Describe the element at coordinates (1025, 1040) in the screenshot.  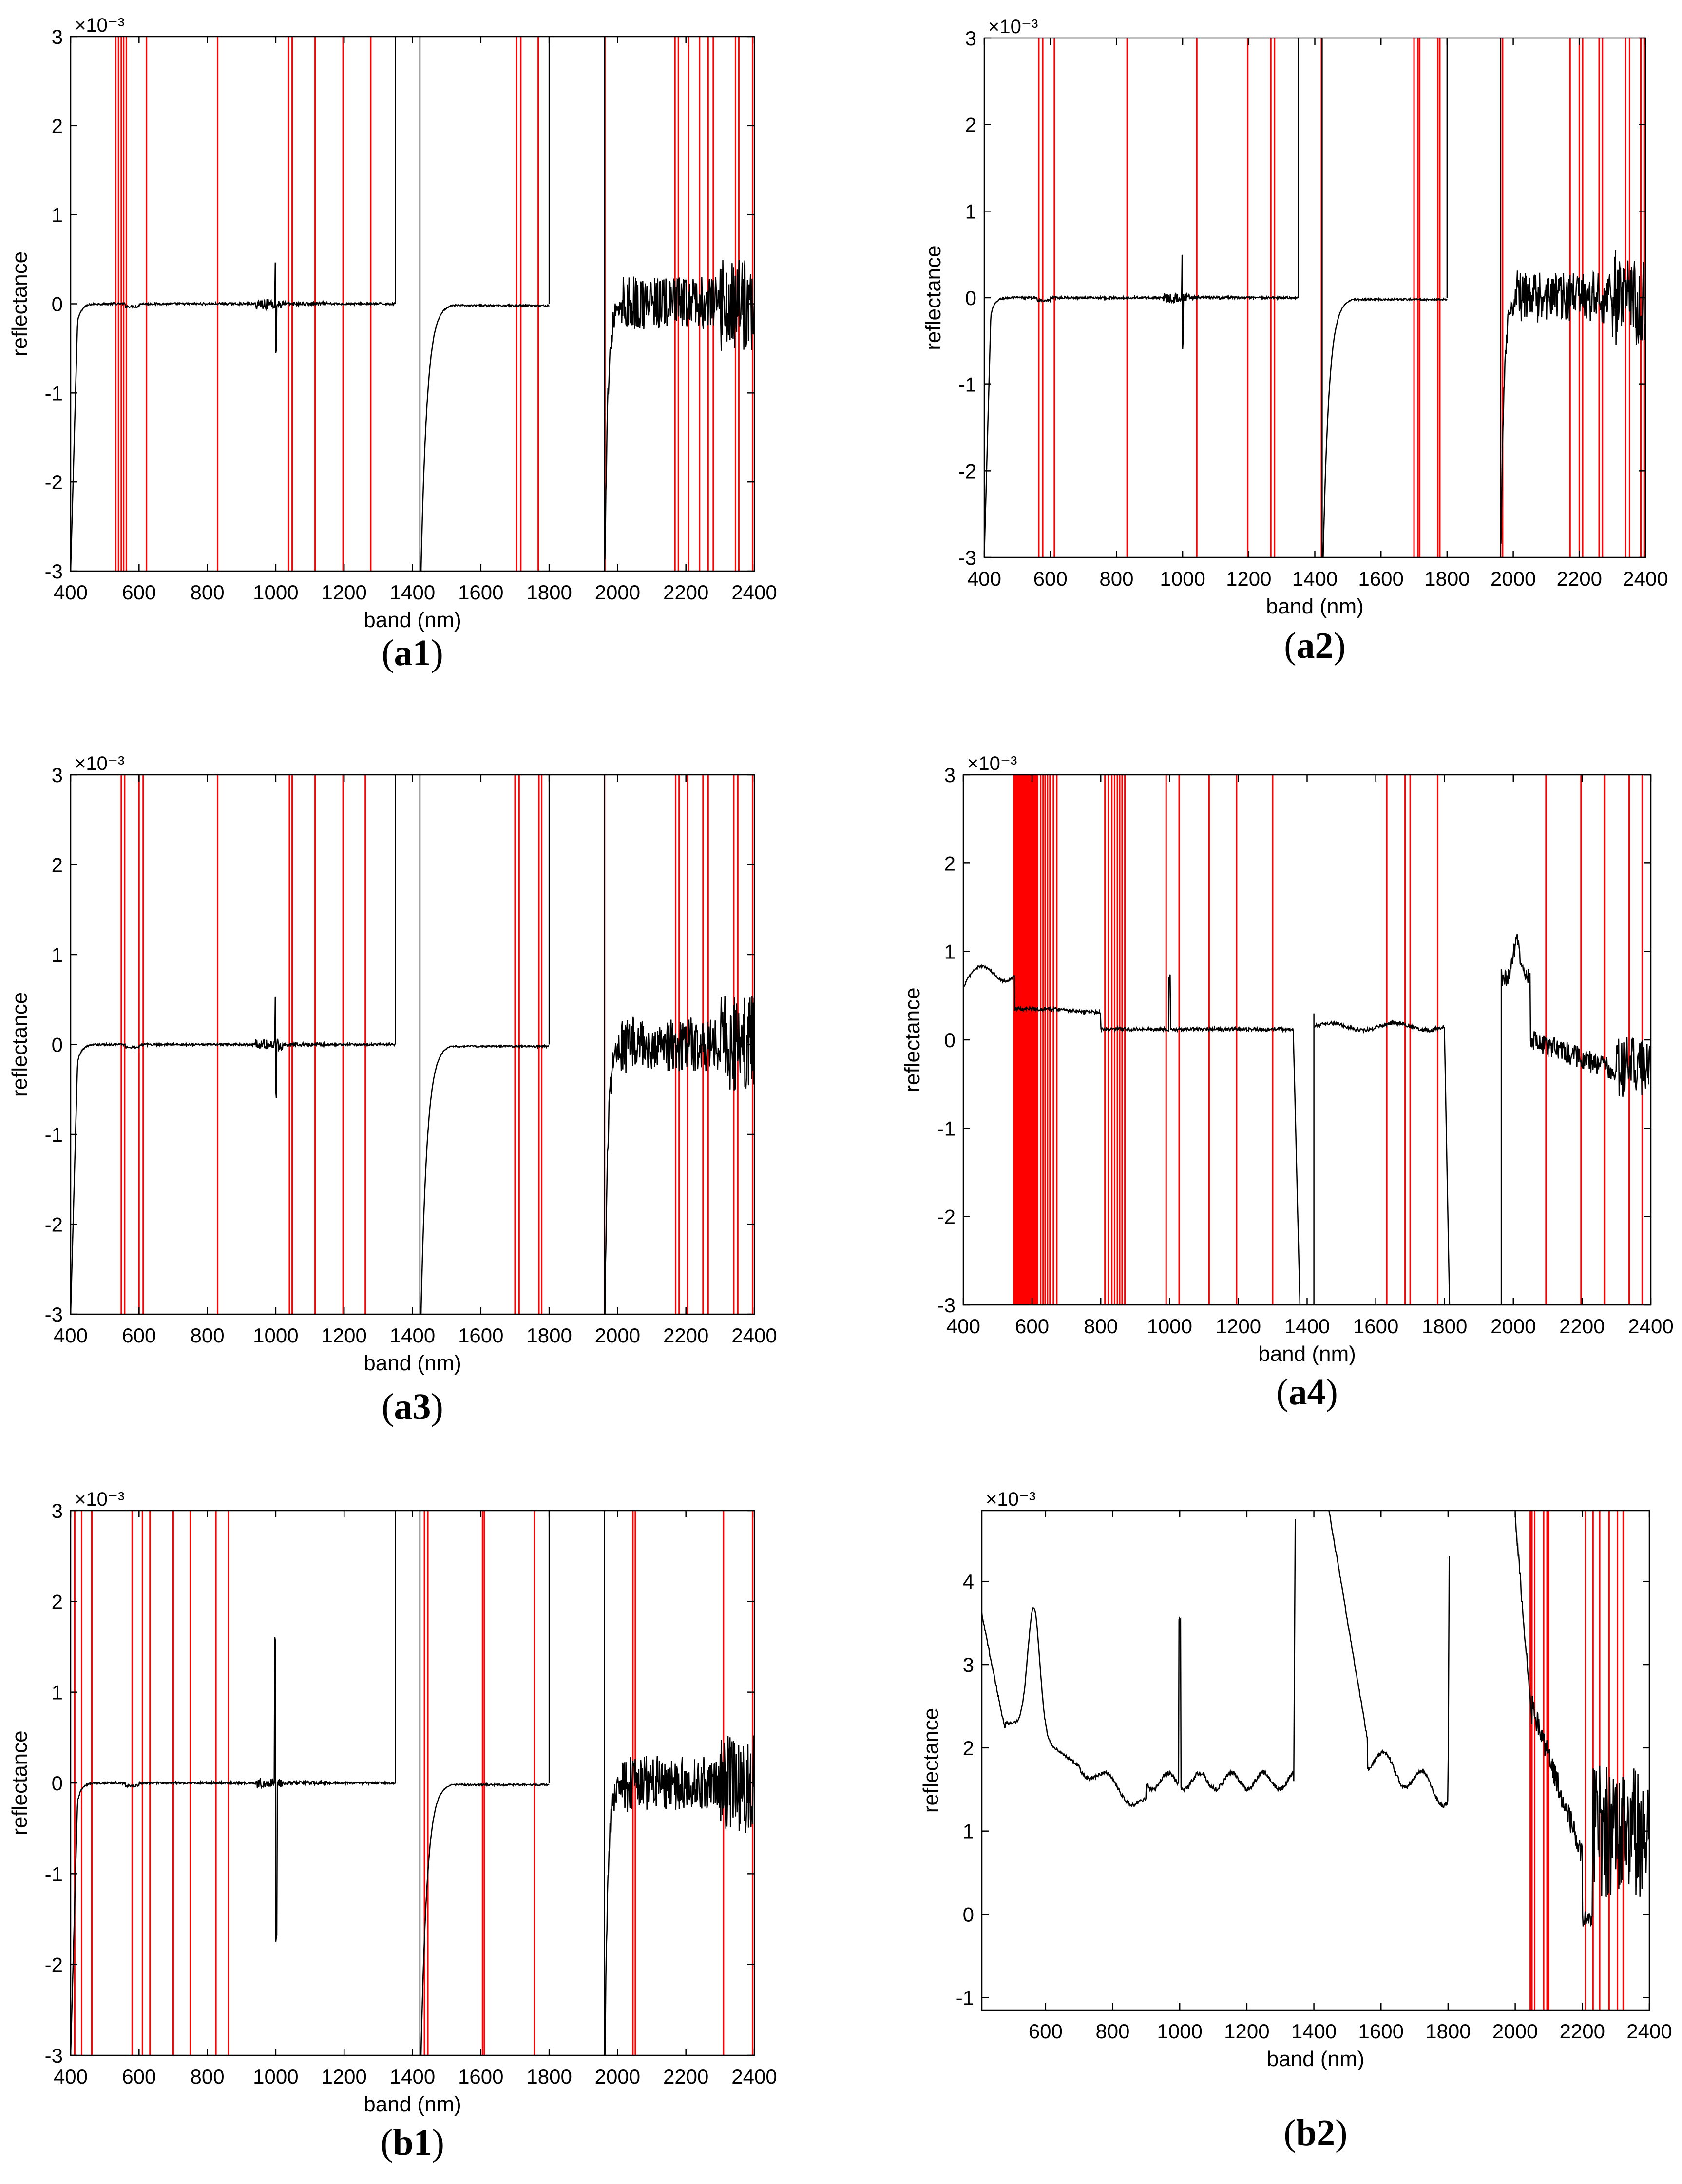
I see `selected-band-block` at that location.